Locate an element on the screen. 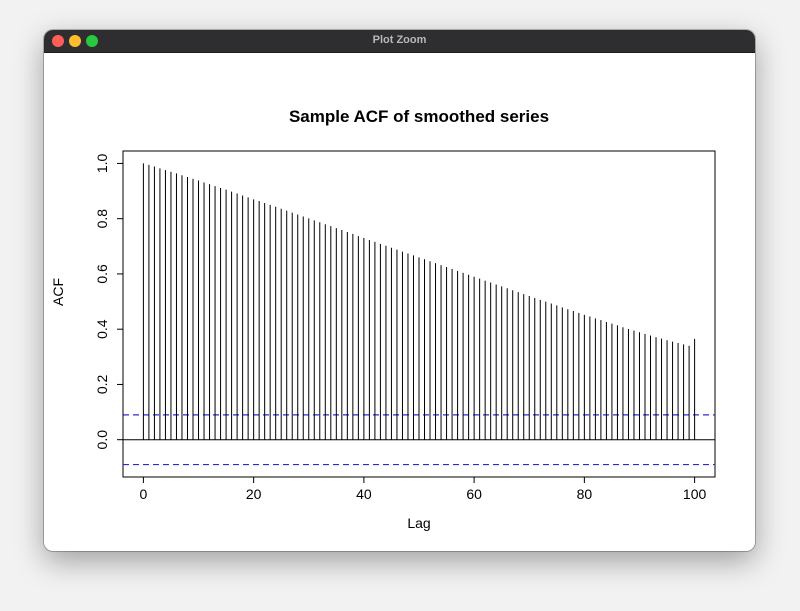 Image resolution: width=800 pixels, height=611 pixels. close-window-button is located at coordinates (58, 41).